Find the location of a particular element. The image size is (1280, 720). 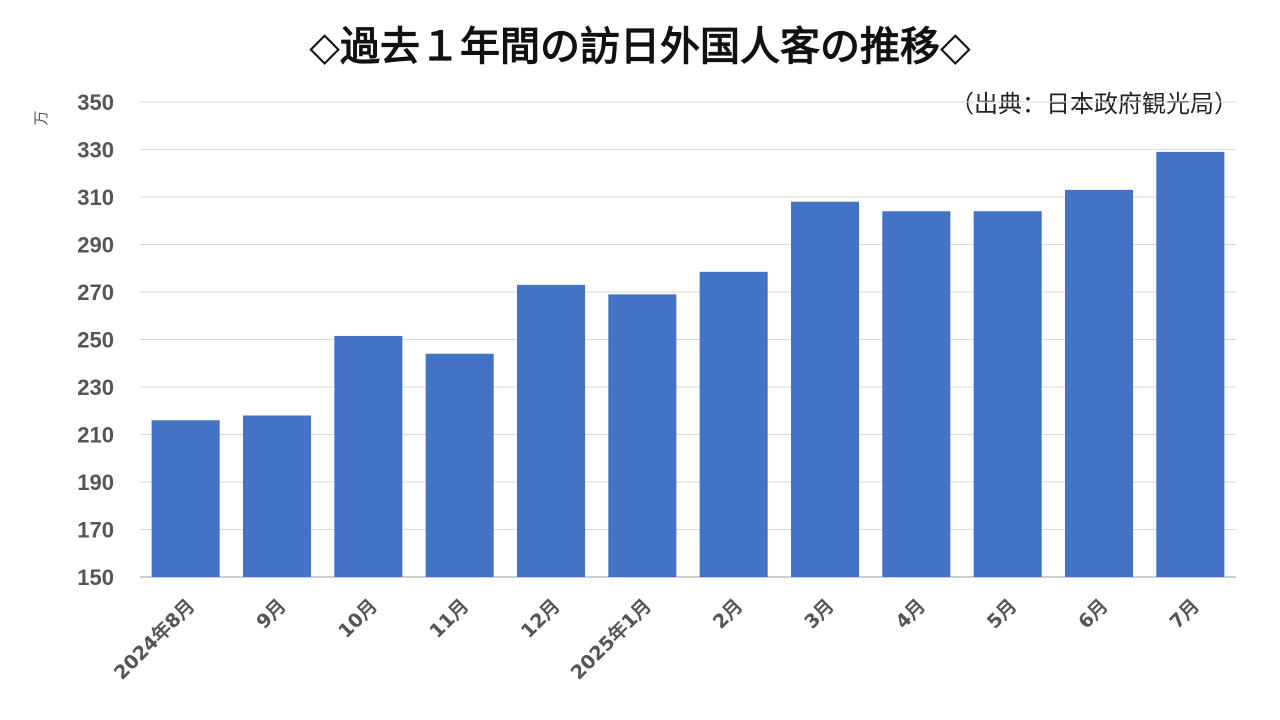

y-tick-label: 350 is located at coordinates (95, 102).